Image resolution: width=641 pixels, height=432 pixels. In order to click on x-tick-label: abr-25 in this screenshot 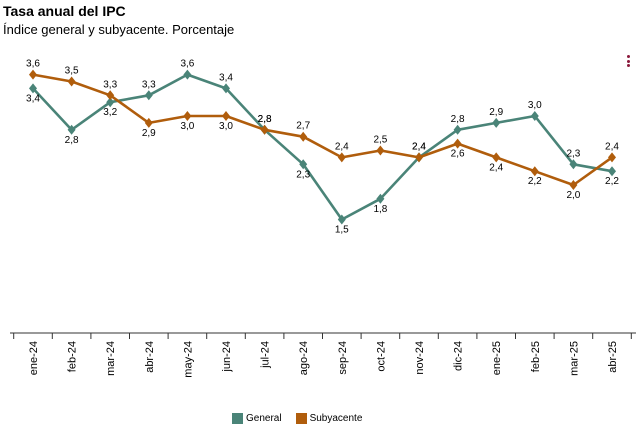, I will do `click(613, 357)`.